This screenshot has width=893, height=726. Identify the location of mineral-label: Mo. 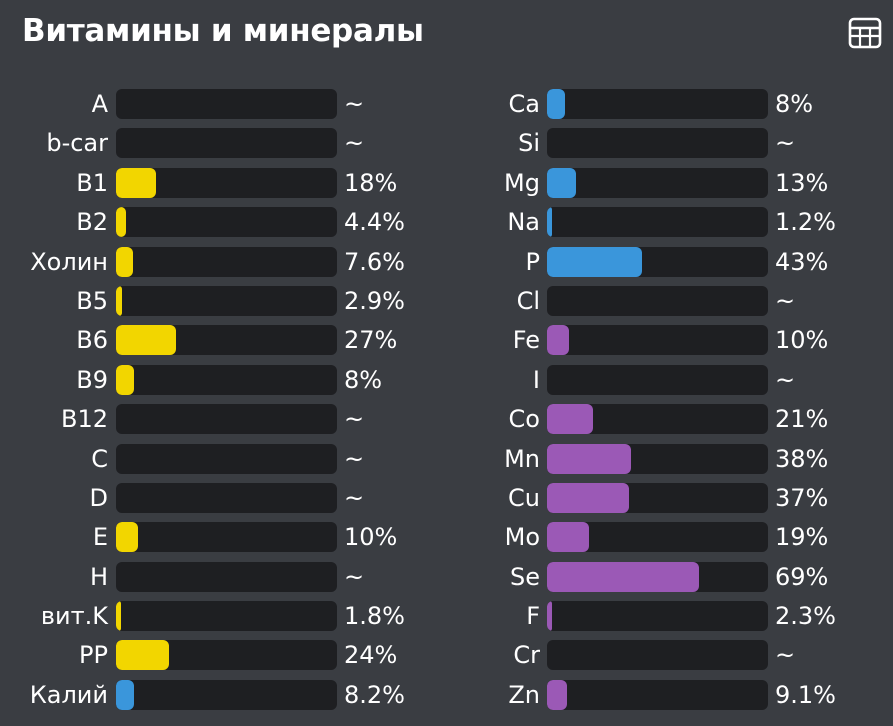
(522, 537).